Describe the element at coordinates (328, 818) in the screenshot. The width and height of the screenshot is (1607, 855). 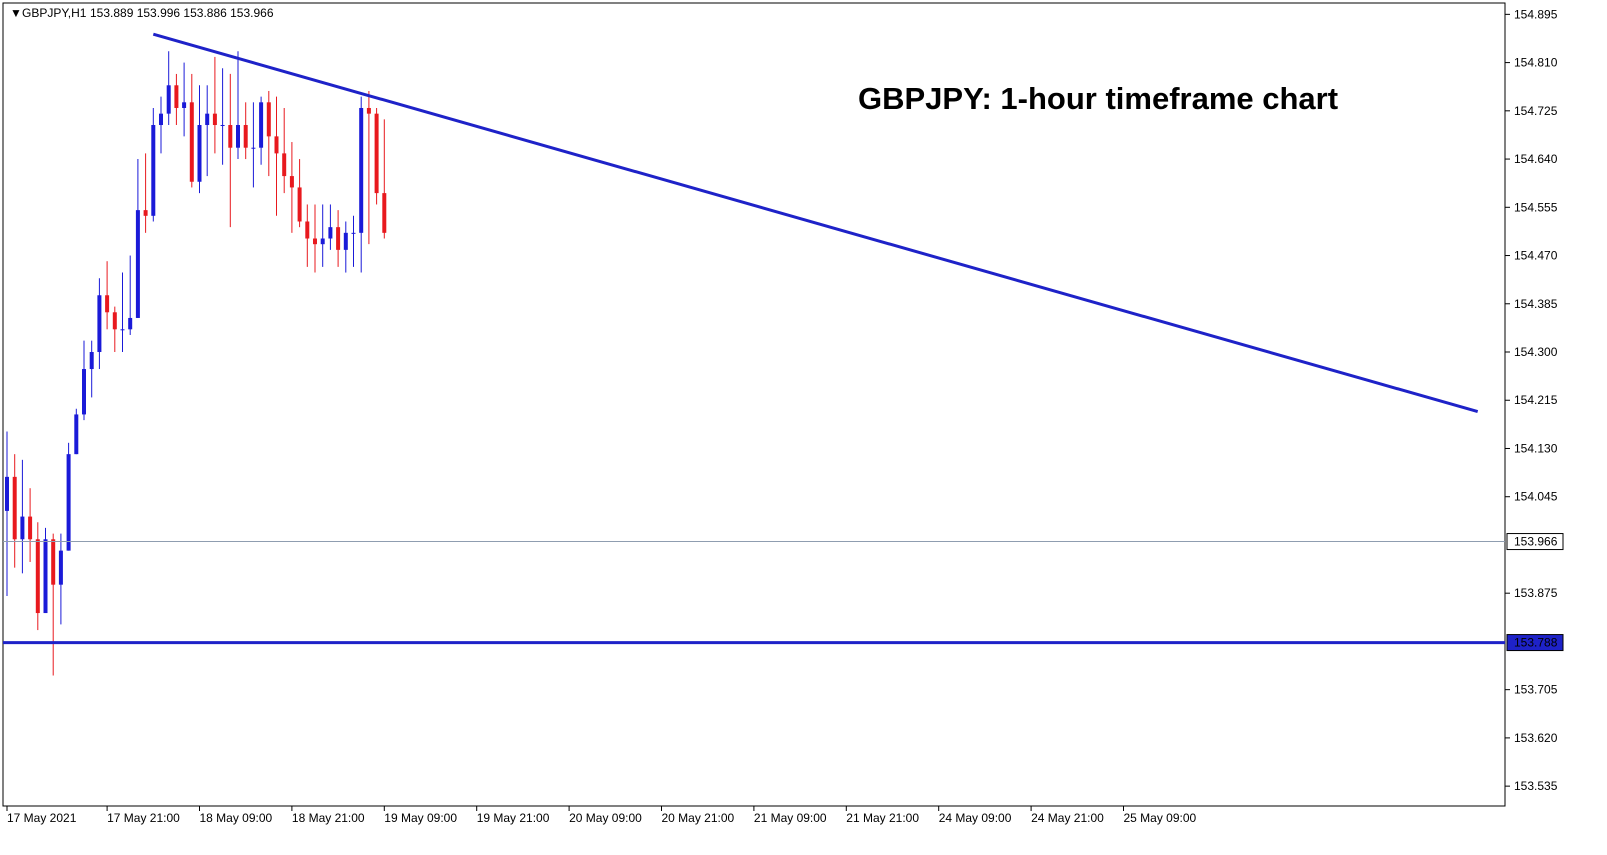
I see `x-tick-label: 18 May 21:00` at that location.